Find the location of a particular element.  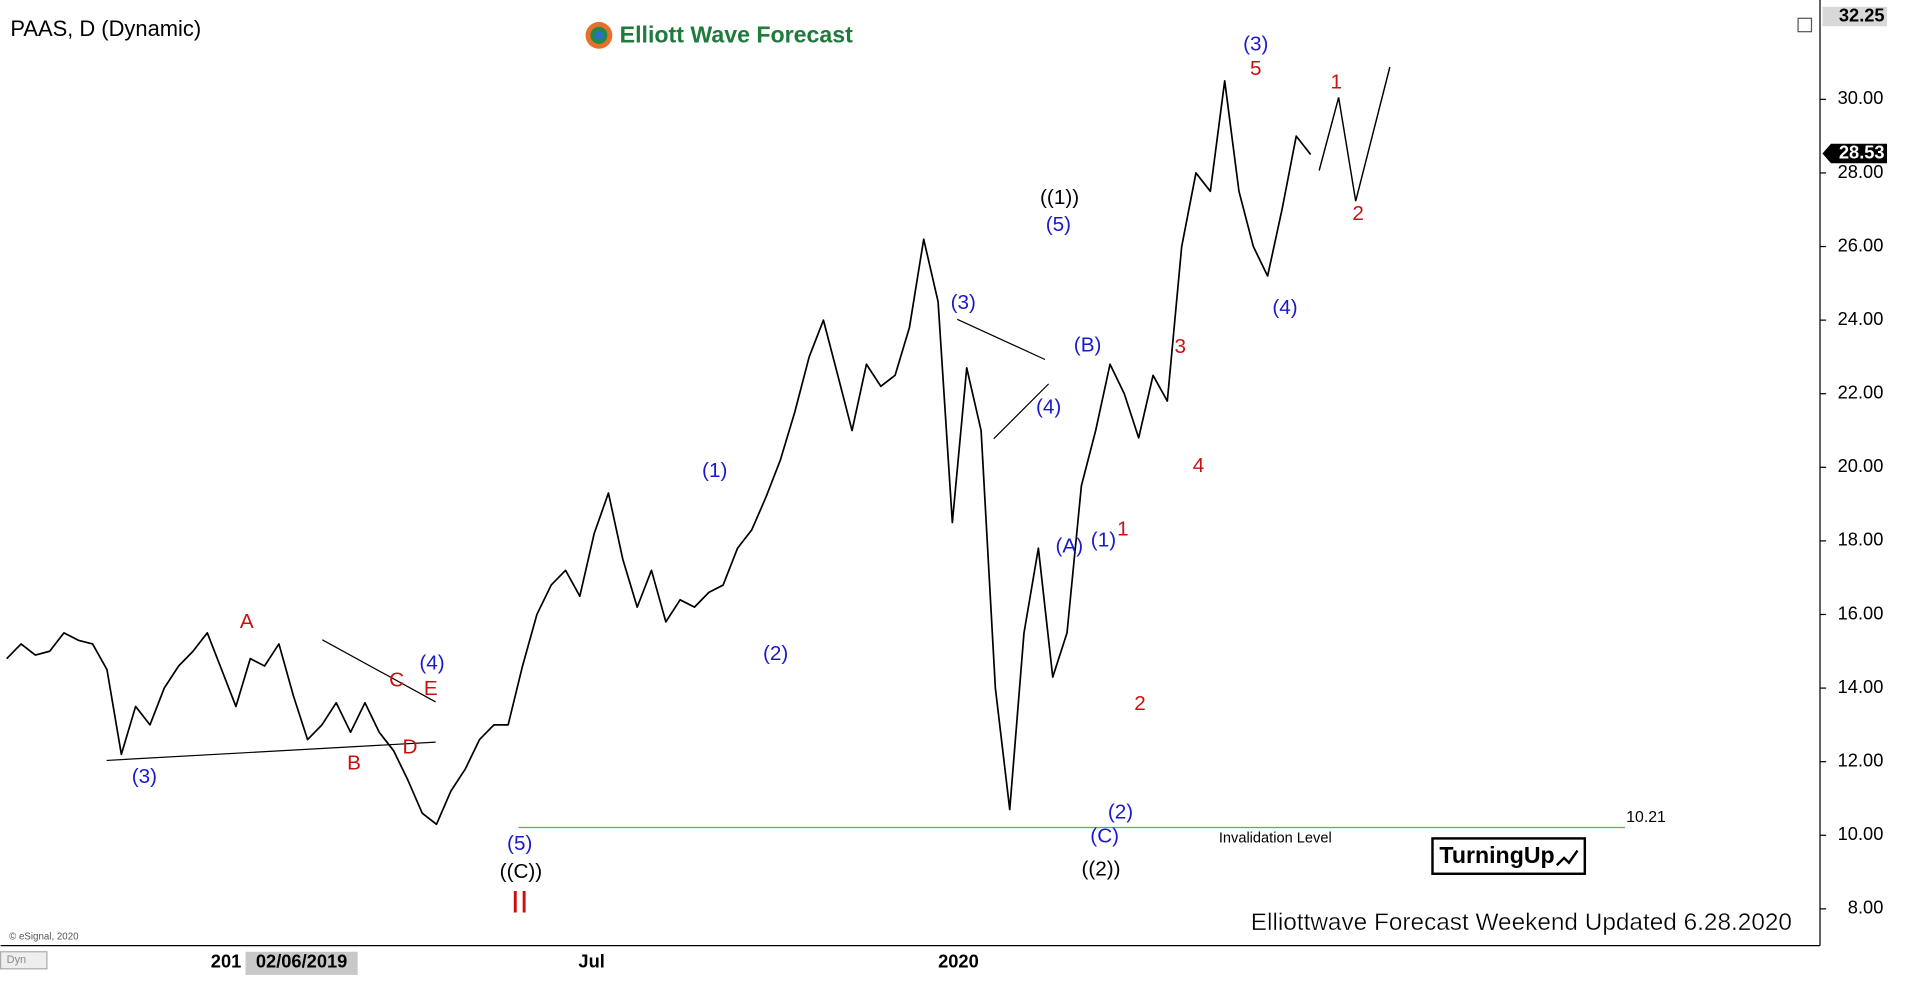

wave-label: ((C)) is located at coordinates (521, 871).